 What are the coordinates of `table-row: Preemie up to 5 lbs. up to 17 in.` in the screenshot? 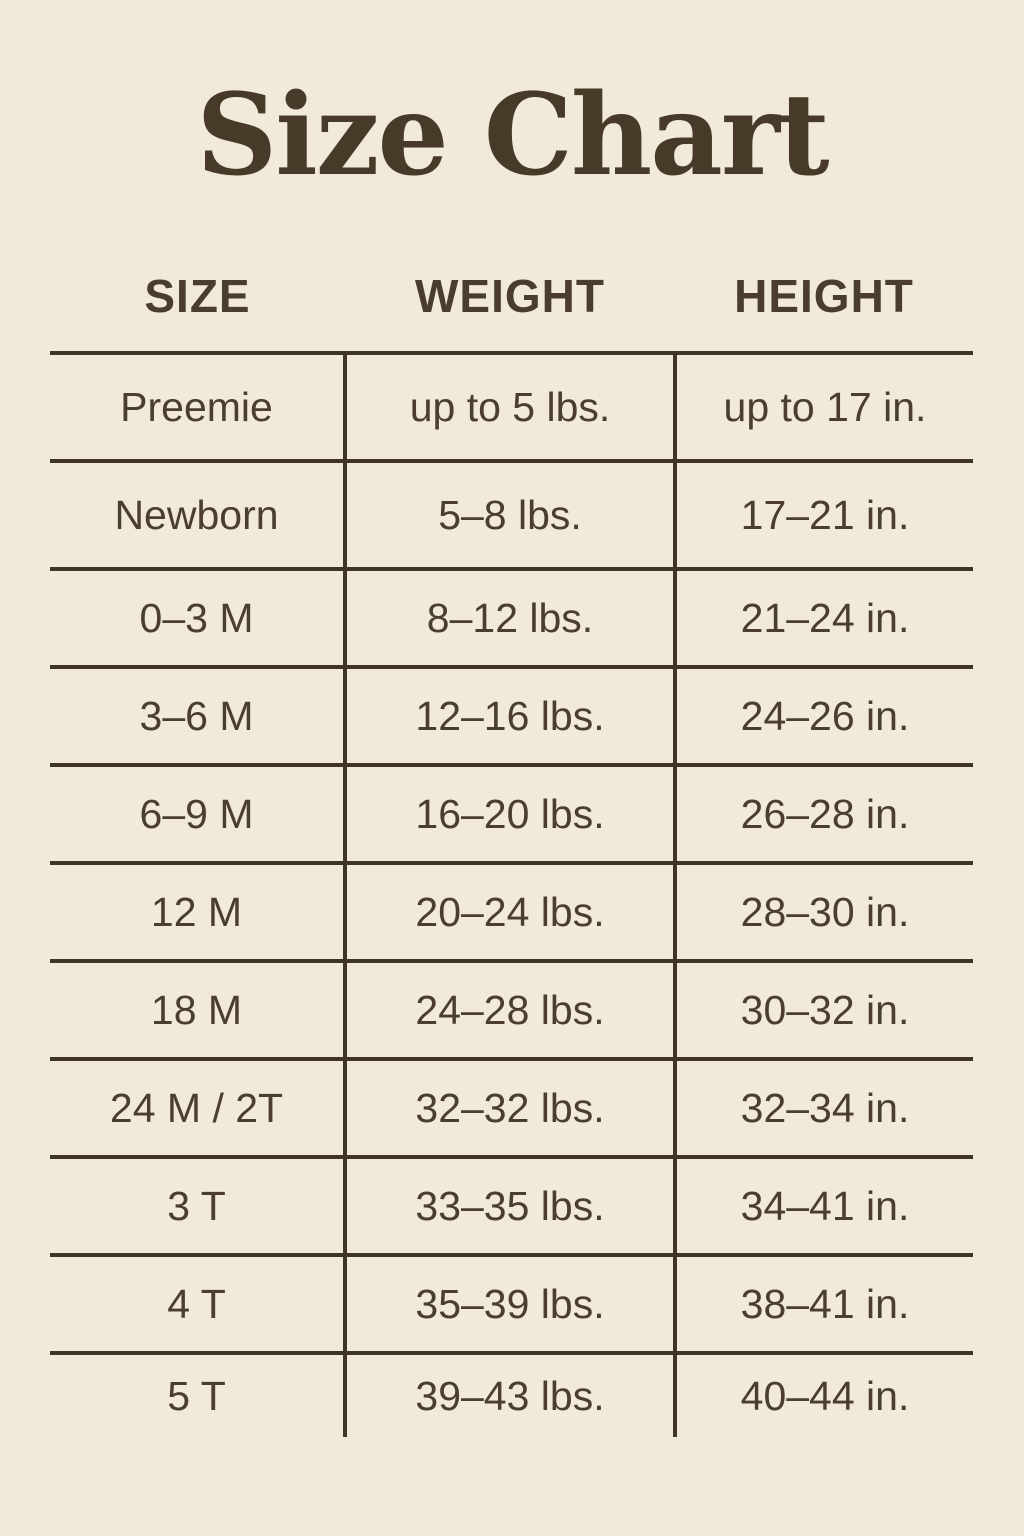 It's located at (511, 407).